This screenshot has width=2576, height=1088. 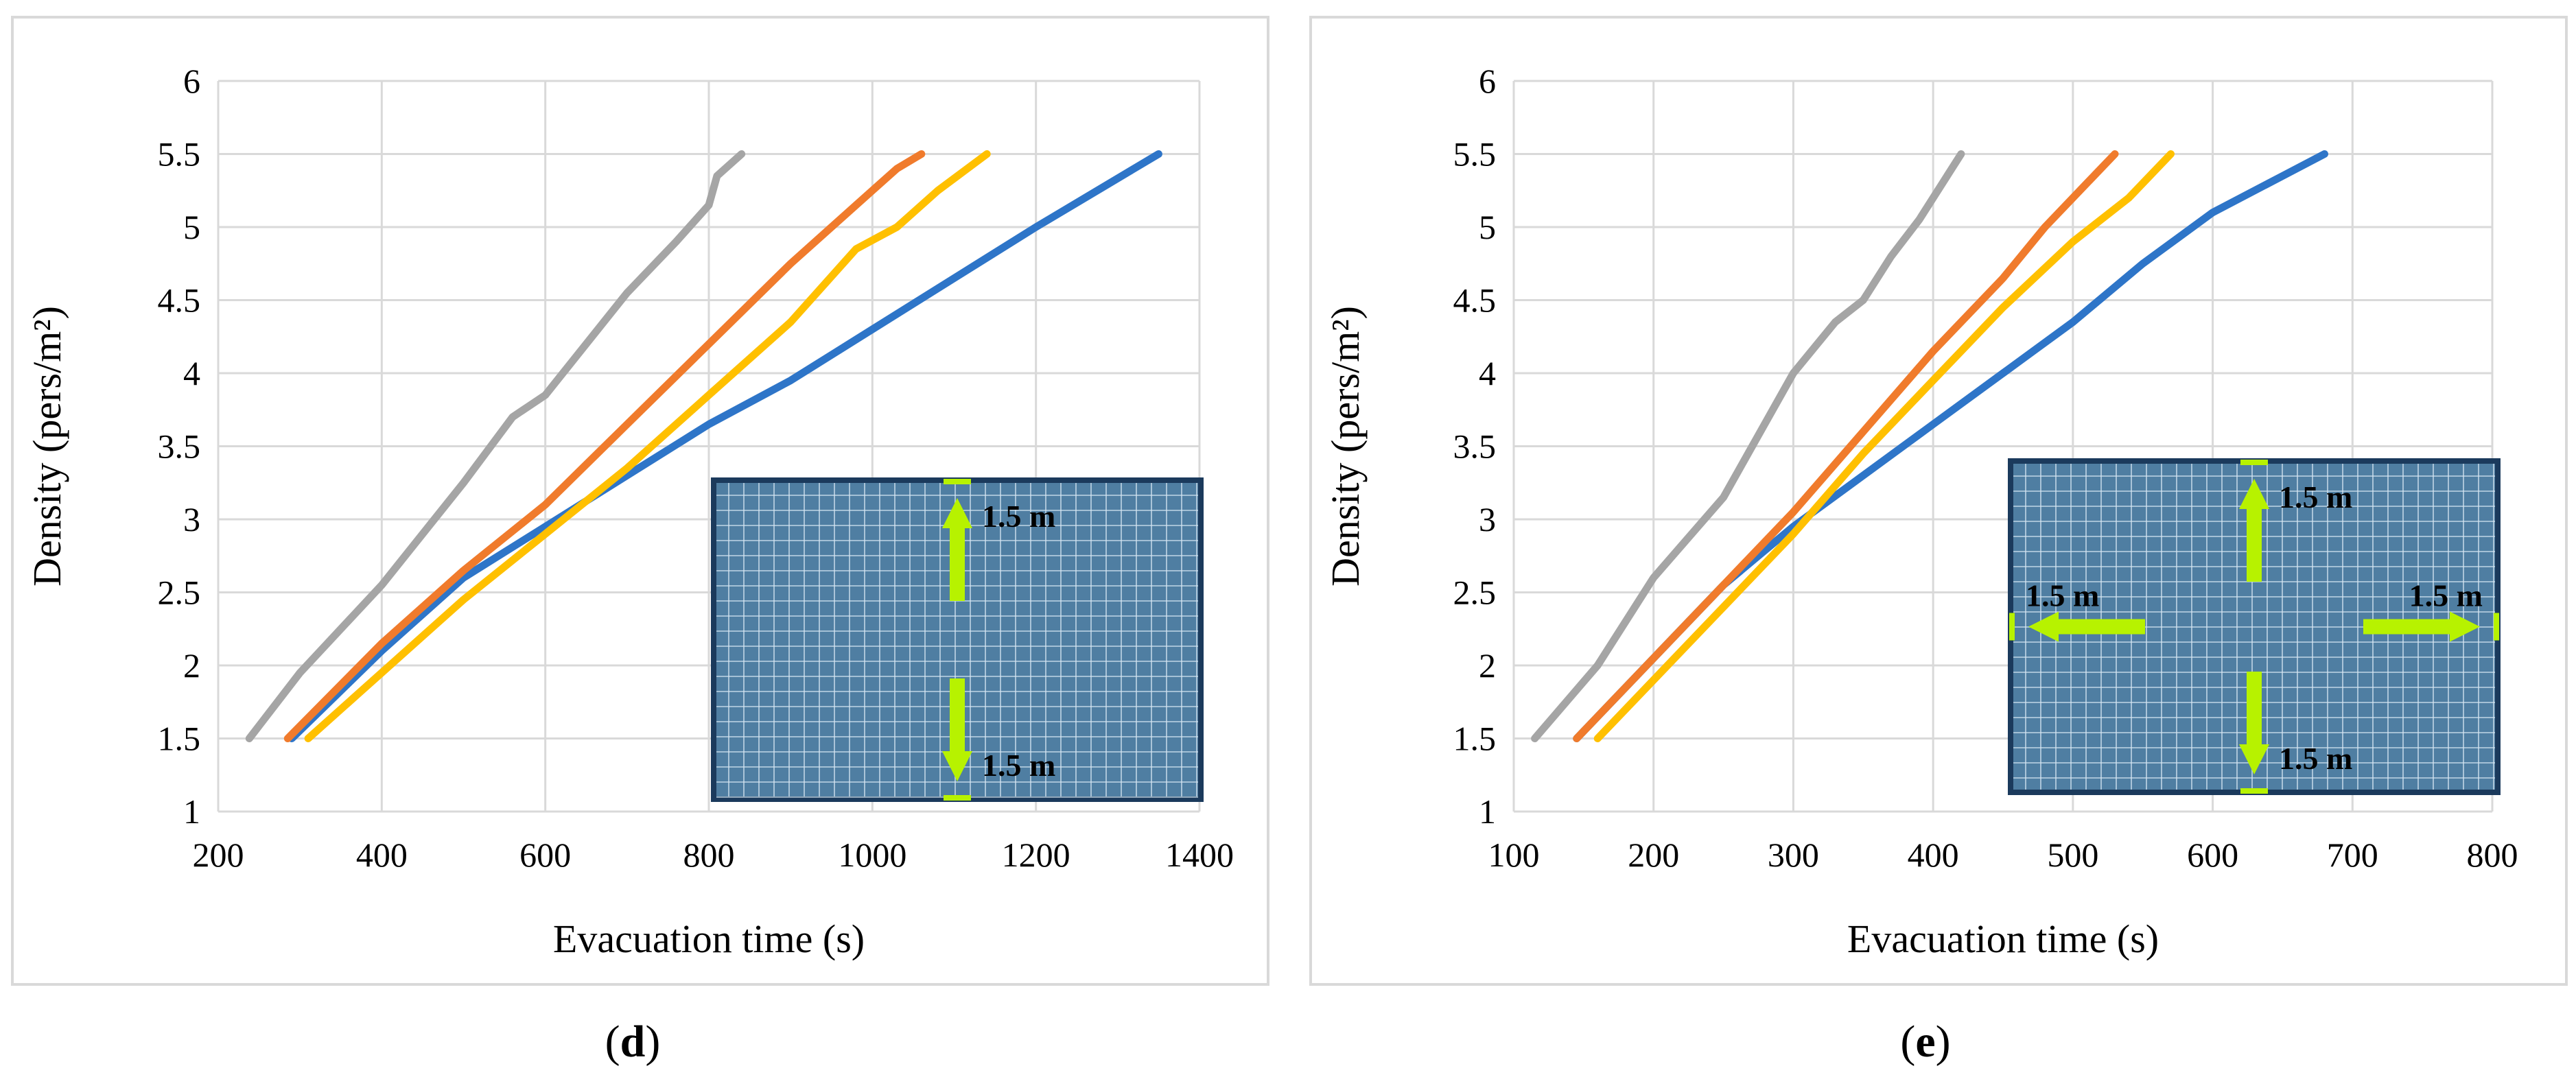 I want to click on y-tick-label: 1.5, so click(x=1475, y=739).